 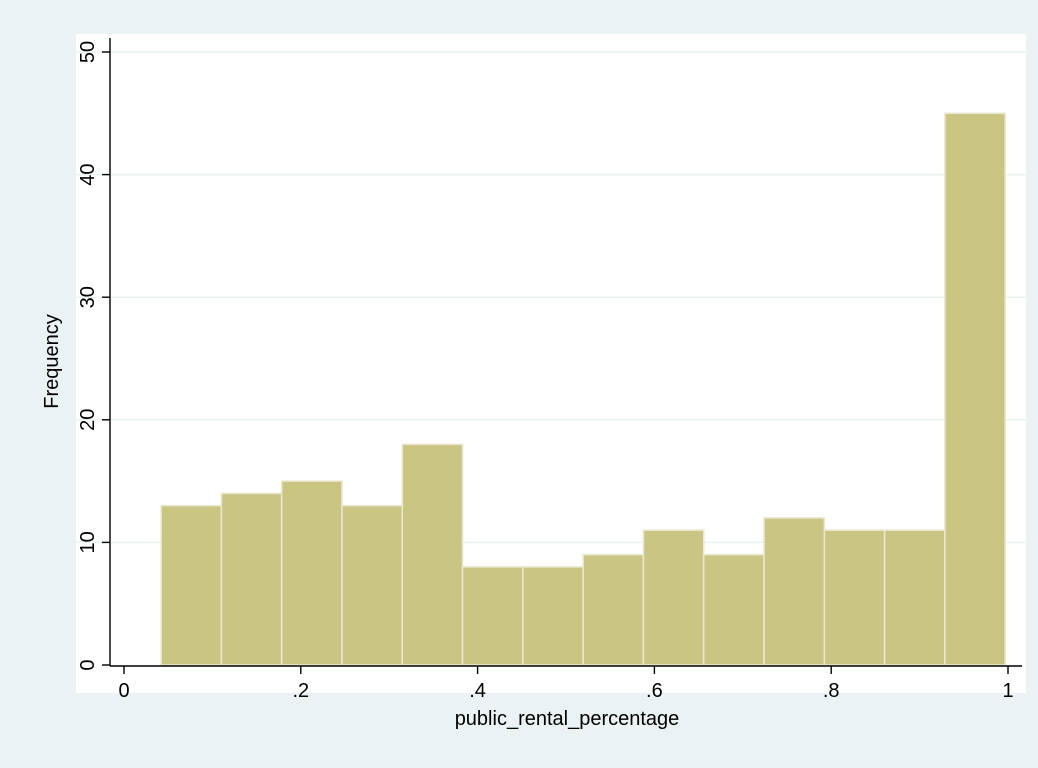 What do you see at coordinates (123, 691) in the screenshot?
I see `x-tick-label: 0` at bounding box center [123, 691].